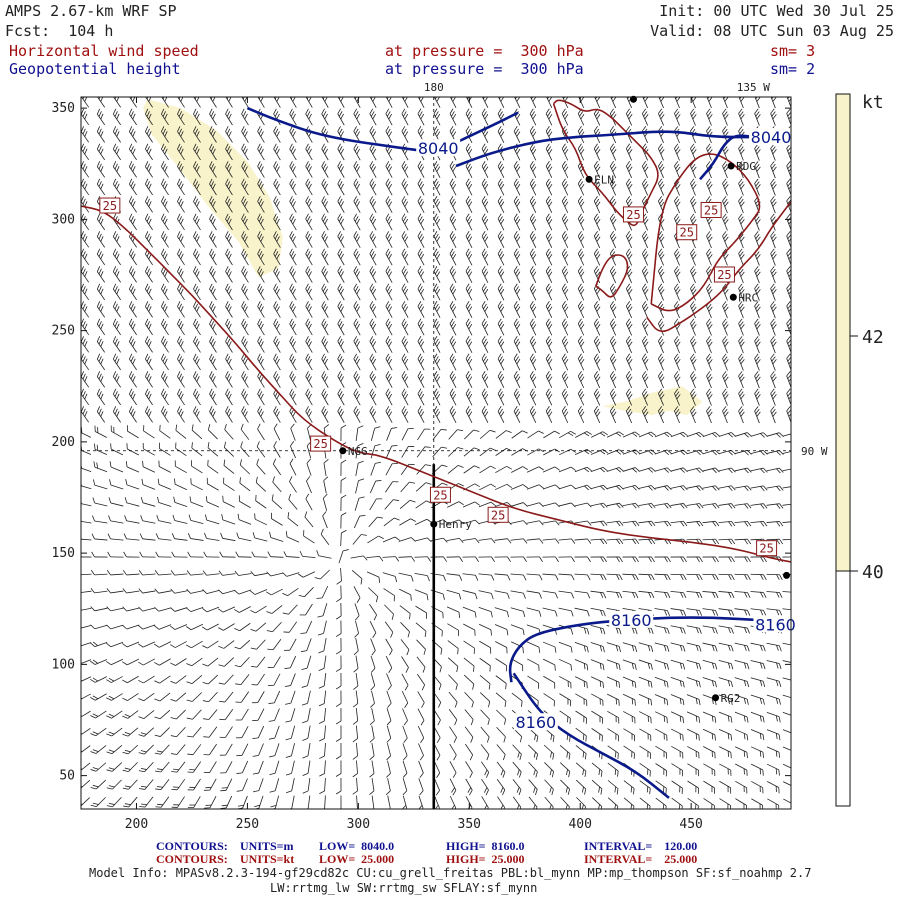  Describe the element at coordinates (382, 129) in the screenshot. I see `height-contour` at that location.